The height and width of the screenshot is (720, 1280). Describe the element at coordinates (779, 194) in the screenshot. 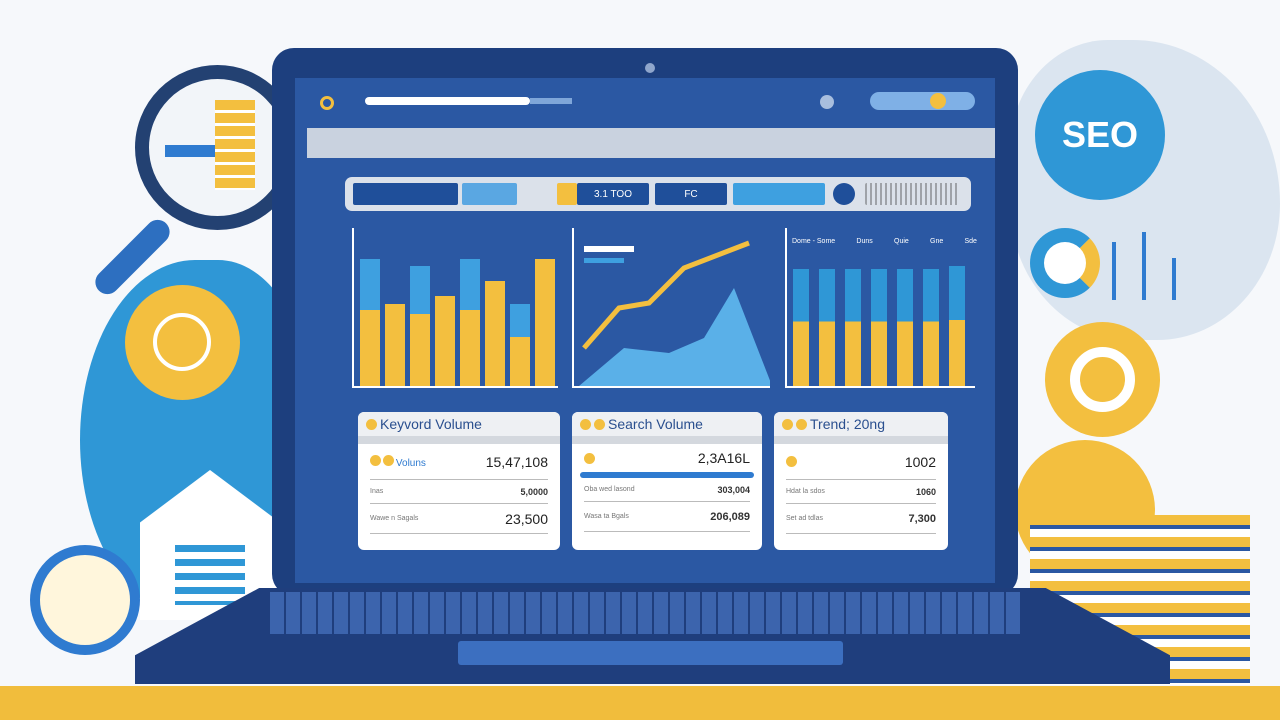

I see `toolbar-sparkline` at that location.